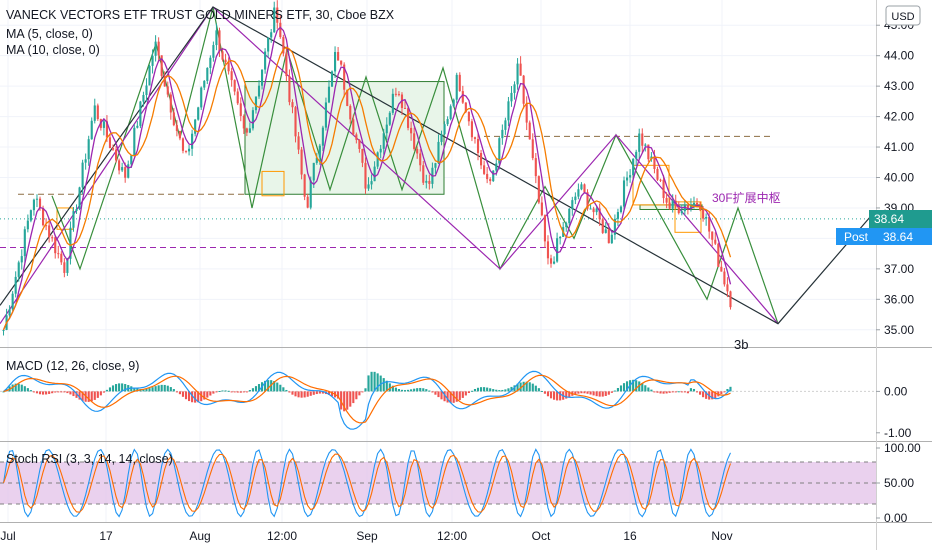 This screenshot has height=555, width=932. I want to click on stoch-rsi-panel, so click(438, 483).